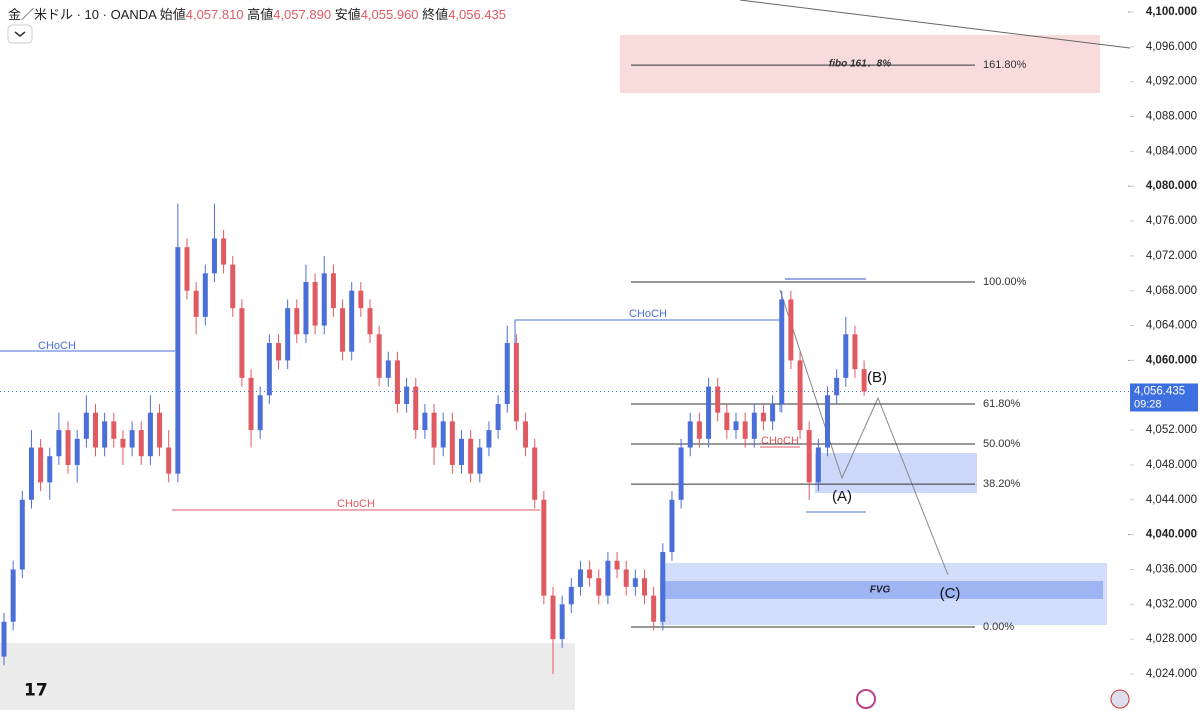 The image size is (1200, 720). What do you see at coordinates (1002, 484) in the screenshot?
I see `fib-label: 38.20%` at bounding box center [1002, 484].